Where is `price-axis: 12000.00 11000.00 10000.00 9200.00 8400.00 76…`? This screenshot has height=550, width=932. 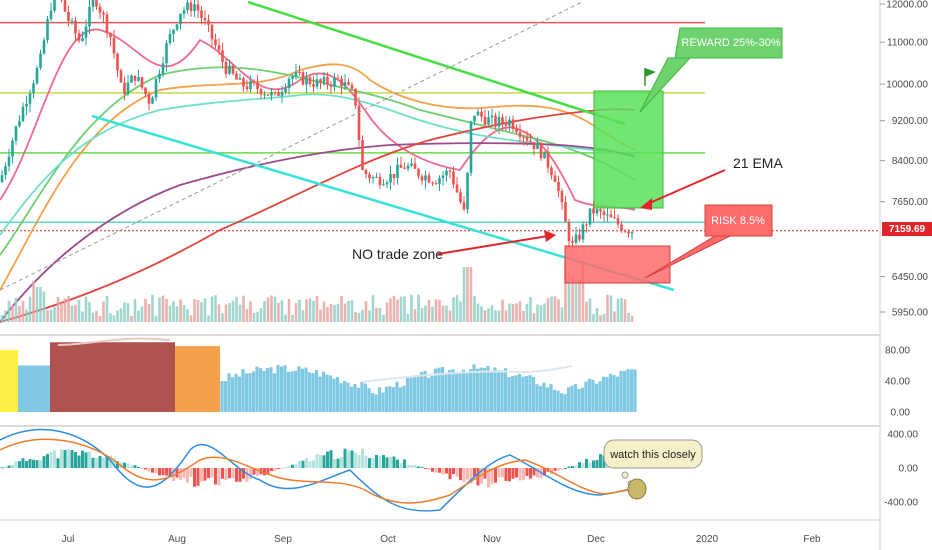
price-axis: 12000.00 11000.00 10000.00 9200.00 8400.00 76… is located at coordinates (904, 254).